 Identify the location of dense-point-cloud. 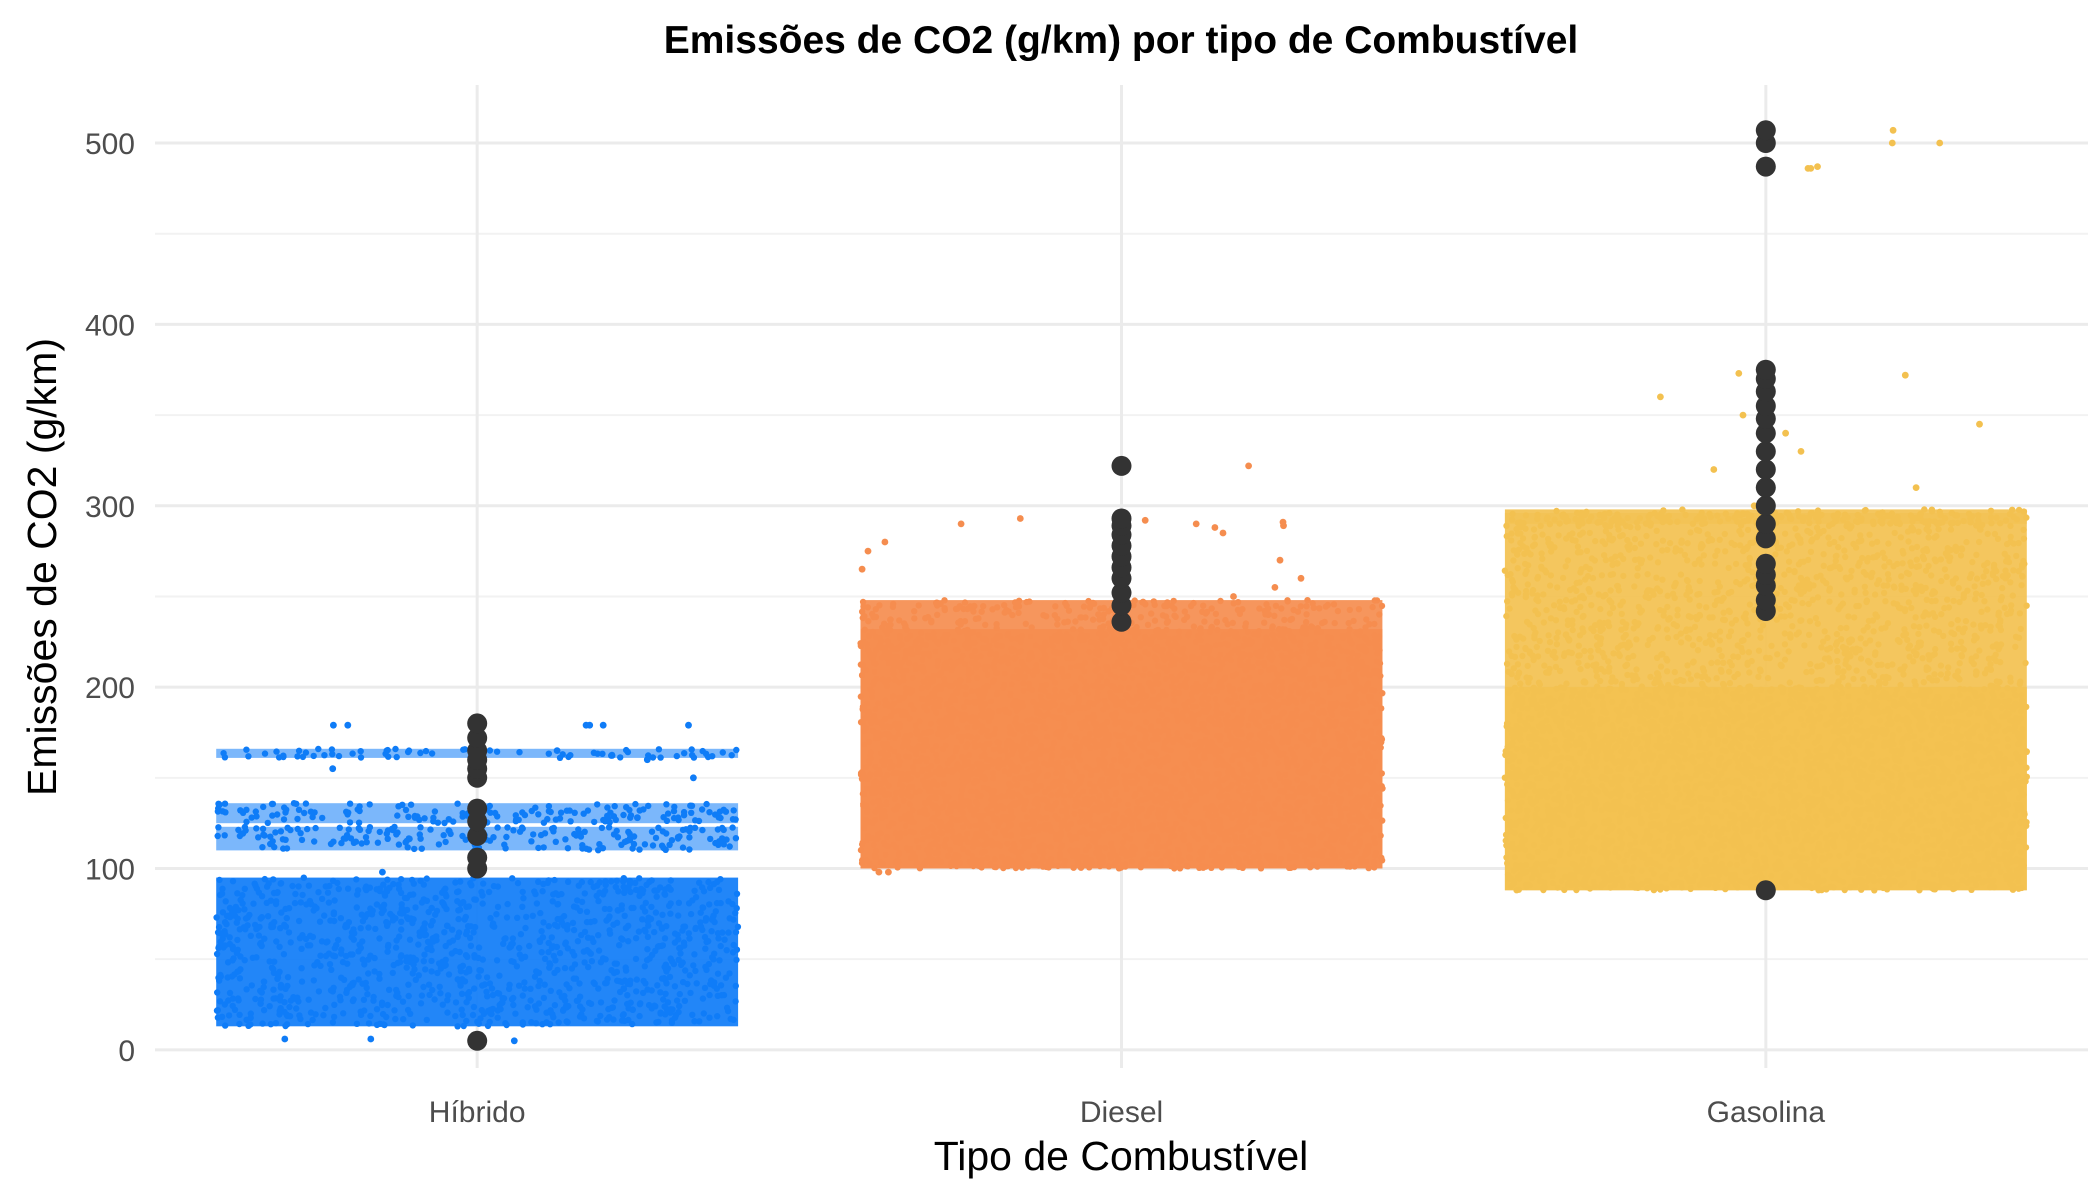
(477, 952).